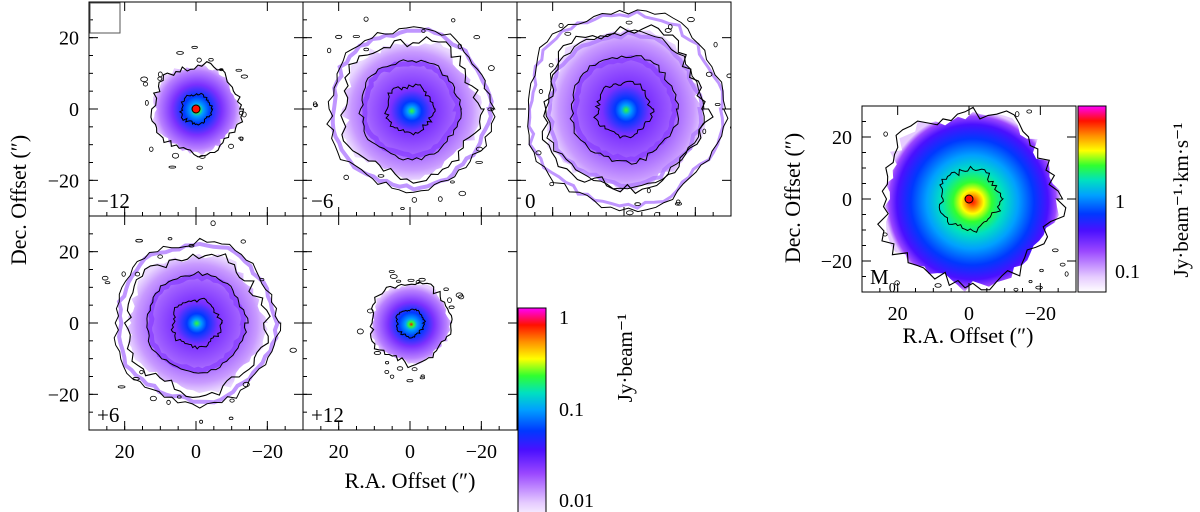 The width and height of the screenshot is (1200, 512). What do you see at coordinates (196, 109) in the screenshot?
I see `channel-panel-0-contour-inner` at bounding box center [196, 109].